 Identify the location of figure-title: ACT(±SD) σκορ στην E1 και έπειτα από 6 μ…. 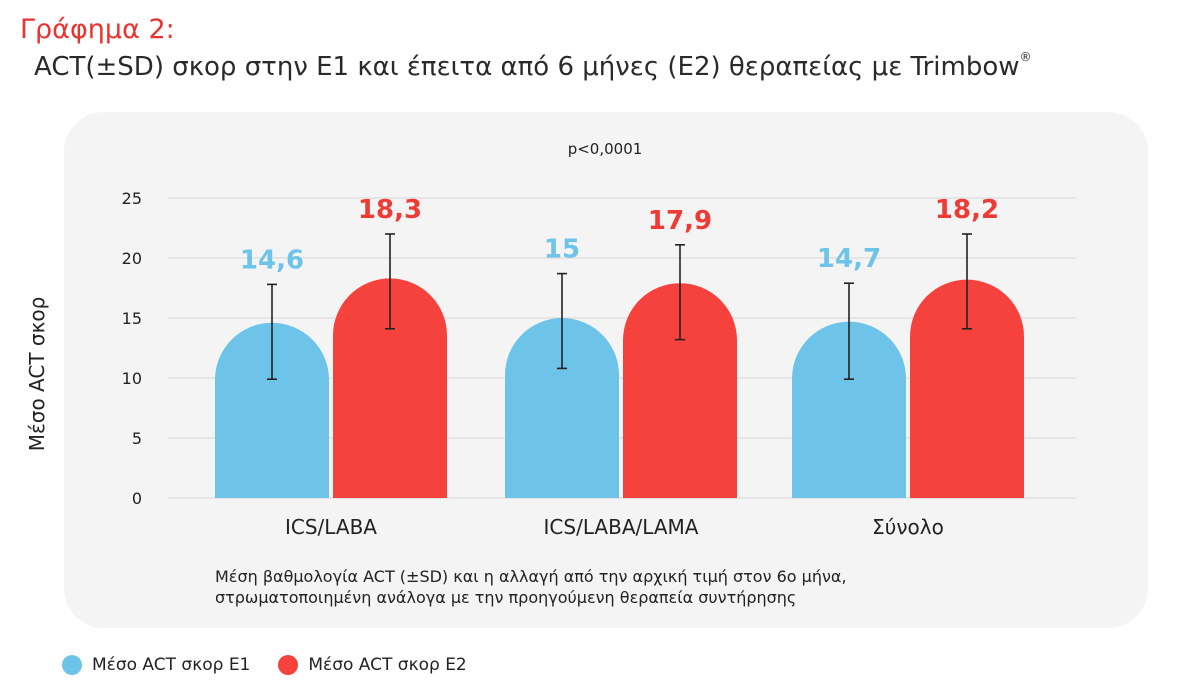
(533, 66).